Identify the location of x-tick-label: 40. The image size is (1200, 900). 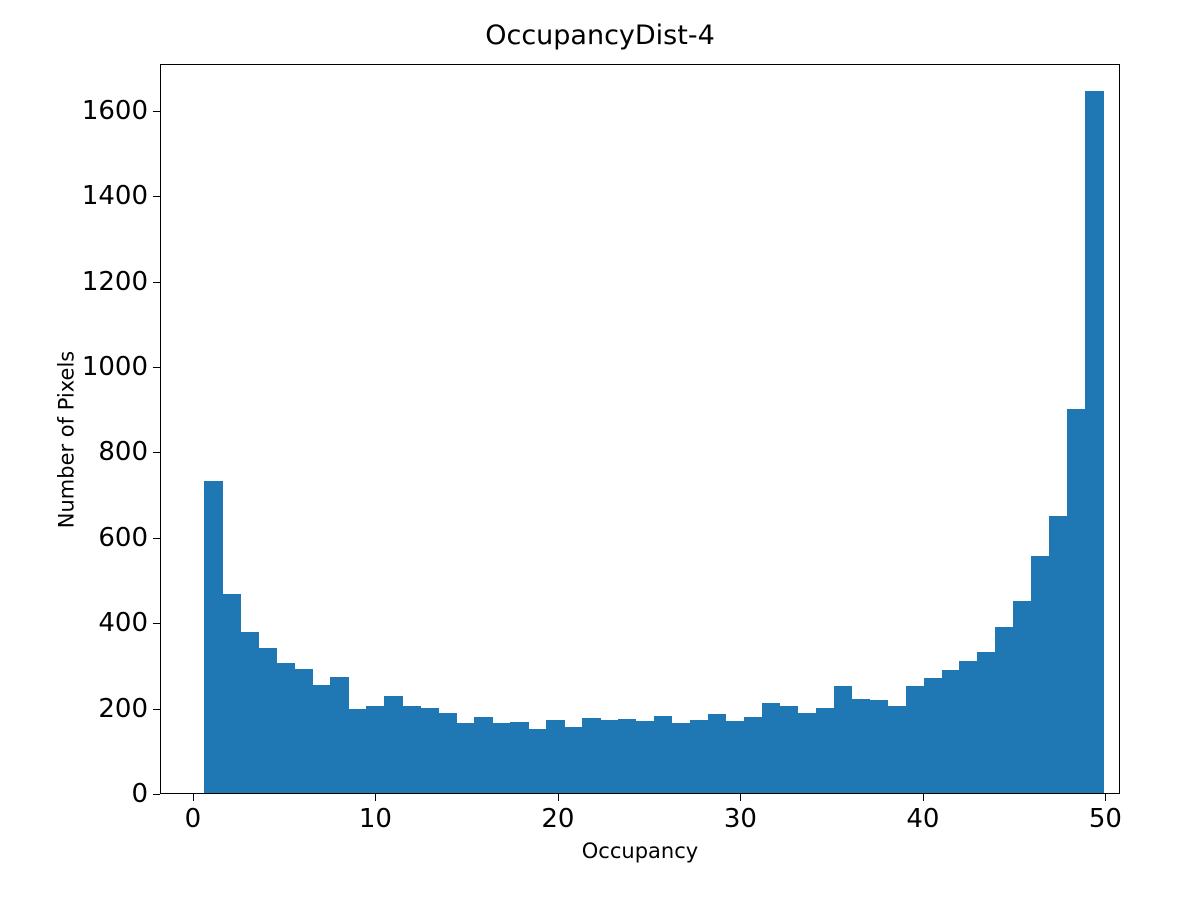
(923, 819).